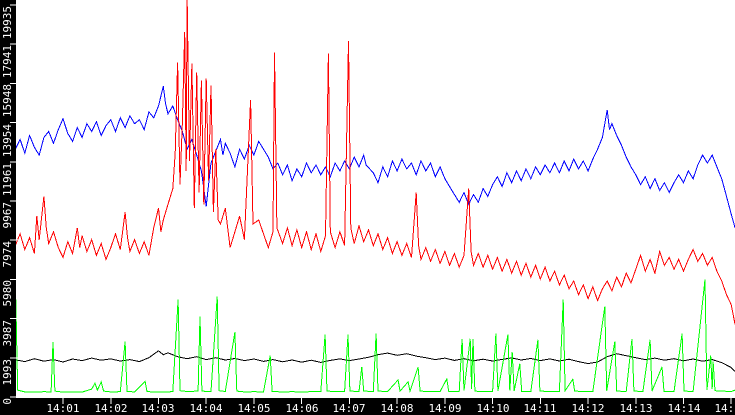  What do you see at coordinates (7, 215) in the screenshot?
I see `y-axis-label-9967: 9967` at bounding box center [7, 215].